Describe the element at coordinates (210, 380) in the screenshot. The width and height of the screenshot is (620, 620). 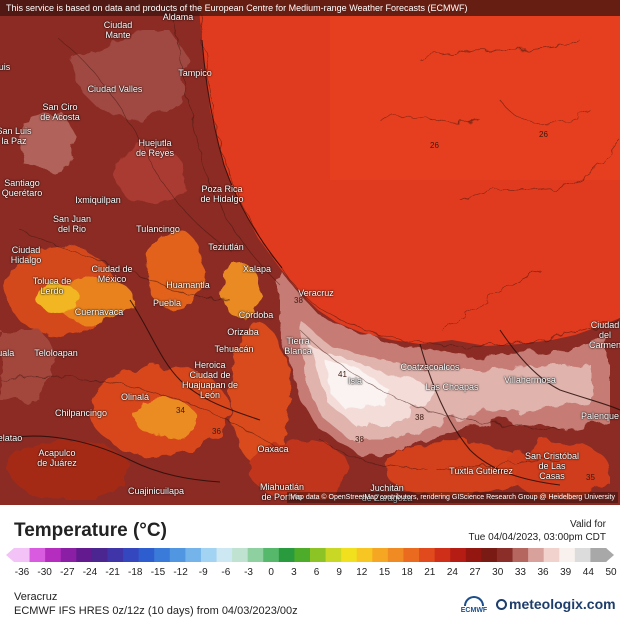
I see `place-label-heroica: Heroica Ciudad de Huajuapan de León` at that location.